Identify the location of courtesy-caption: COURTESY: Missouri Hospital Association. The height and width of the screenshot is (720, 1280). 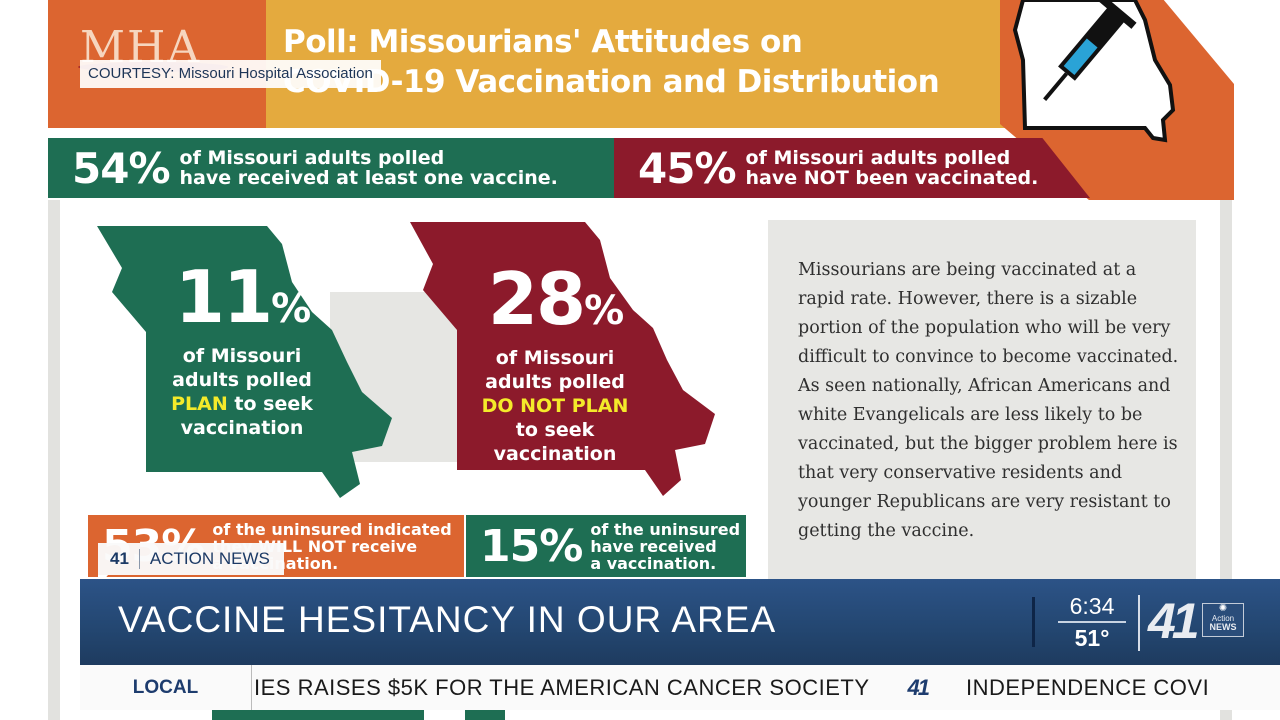
(230, 74).